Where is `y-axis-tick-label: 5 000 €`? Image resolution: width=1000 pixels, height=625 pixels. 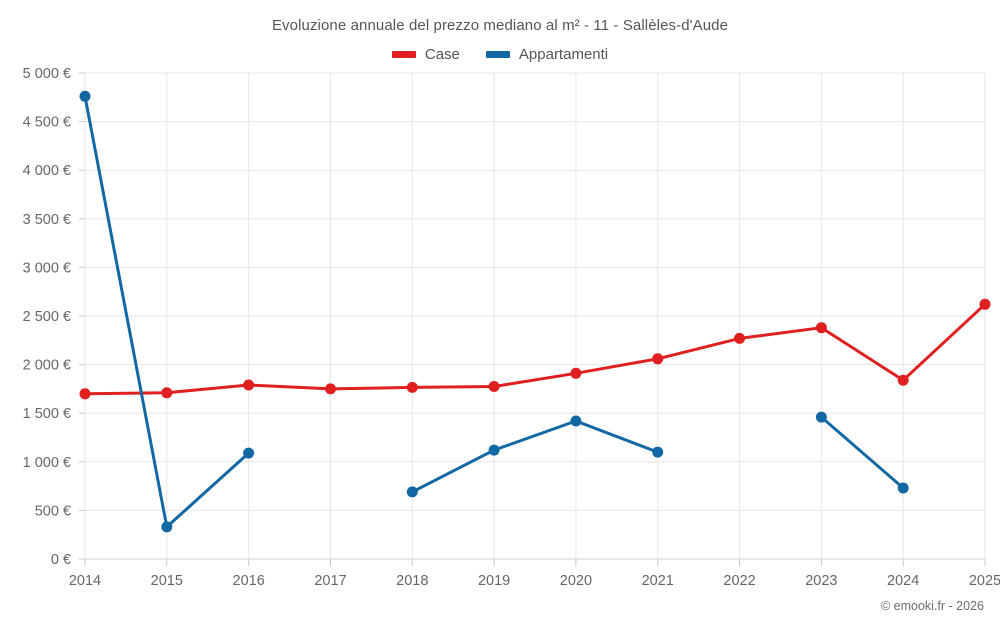
y-axis-tick-label: 5 000 € is located at coordinates (47, 74).